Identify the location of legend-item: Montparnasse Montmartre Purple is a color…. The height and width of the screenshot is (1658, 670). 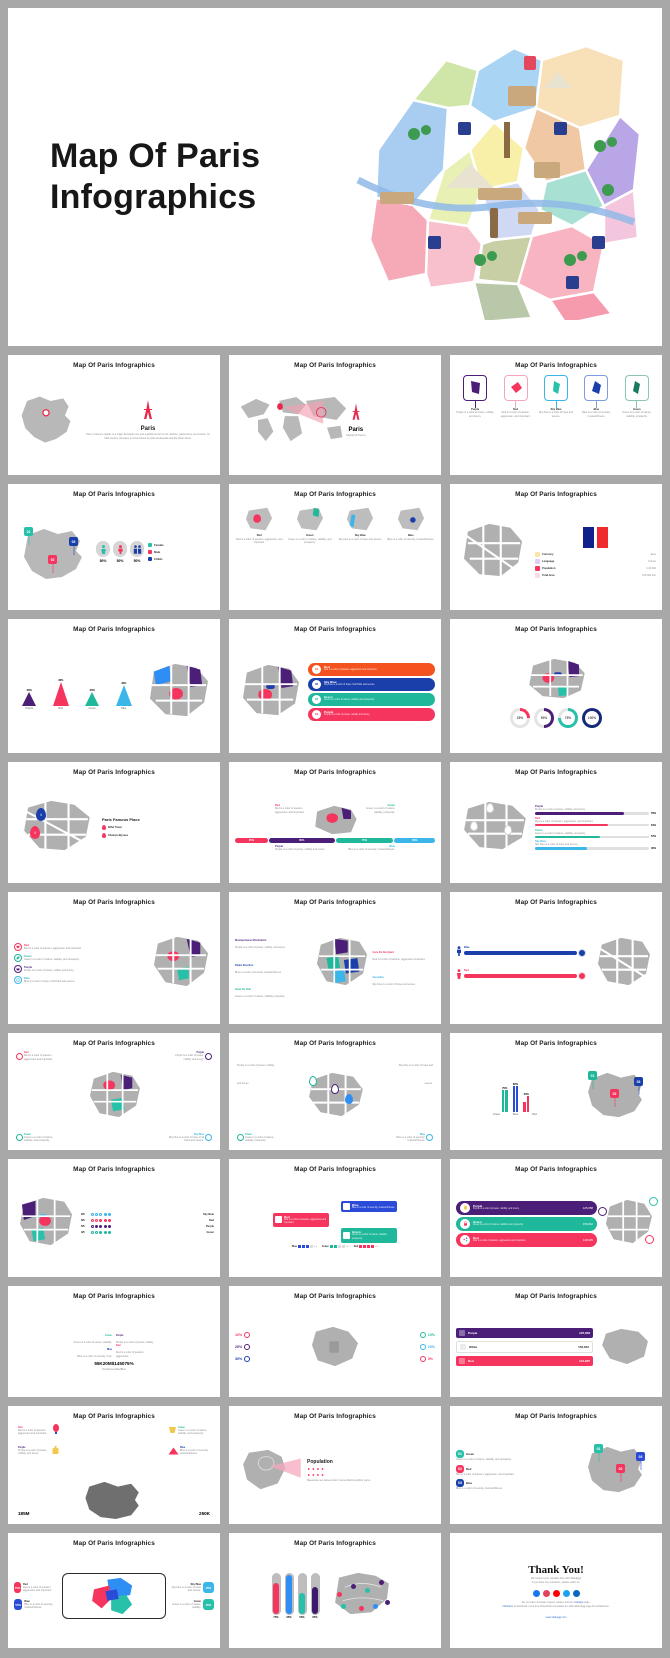
(260, 943).